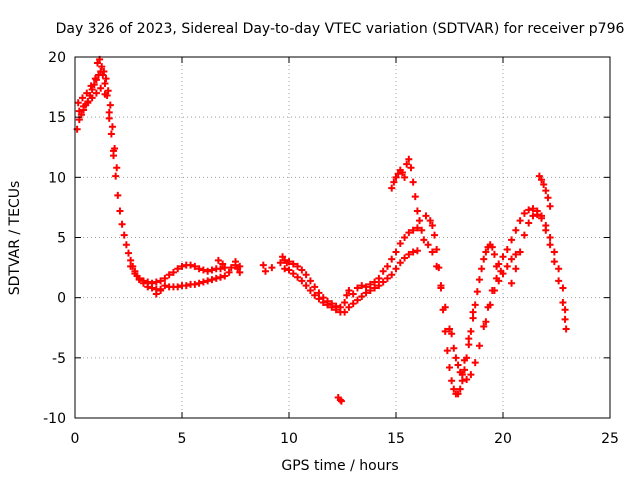 The width and height of the screenshot is (640, 480). Describe the element at coordinates (289, 439) in the screenshot. I see `x-tick-label: 10` at that location.